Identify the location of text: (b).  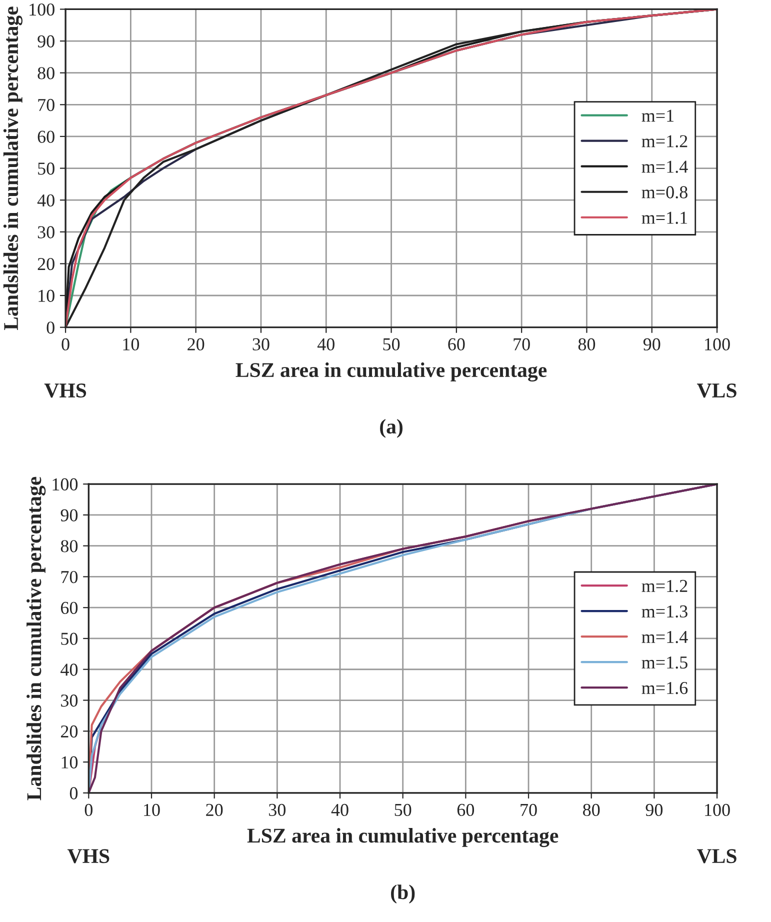
(403, 894).